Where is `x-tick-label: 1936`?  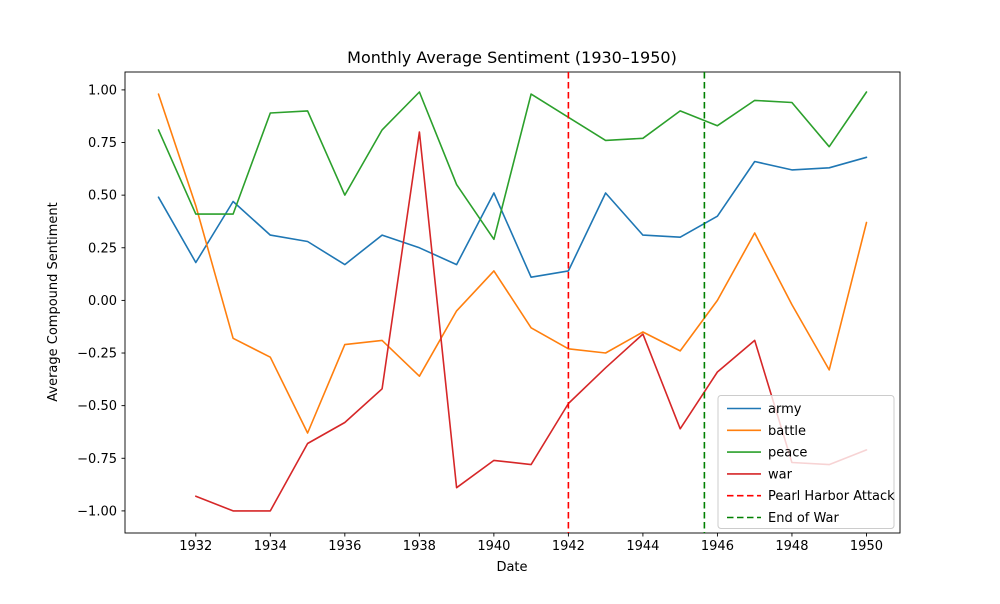
x-tick-label: 1936 is located at coordinates (344, 546).